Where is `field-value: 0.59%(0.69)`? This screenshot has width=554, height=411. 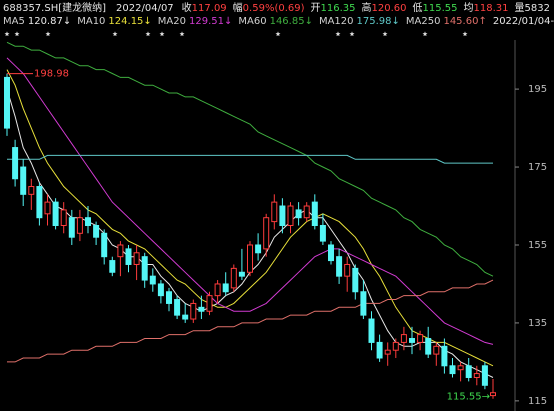 field-value: 0.59%(0.69) is located at coordinates (274, 8).